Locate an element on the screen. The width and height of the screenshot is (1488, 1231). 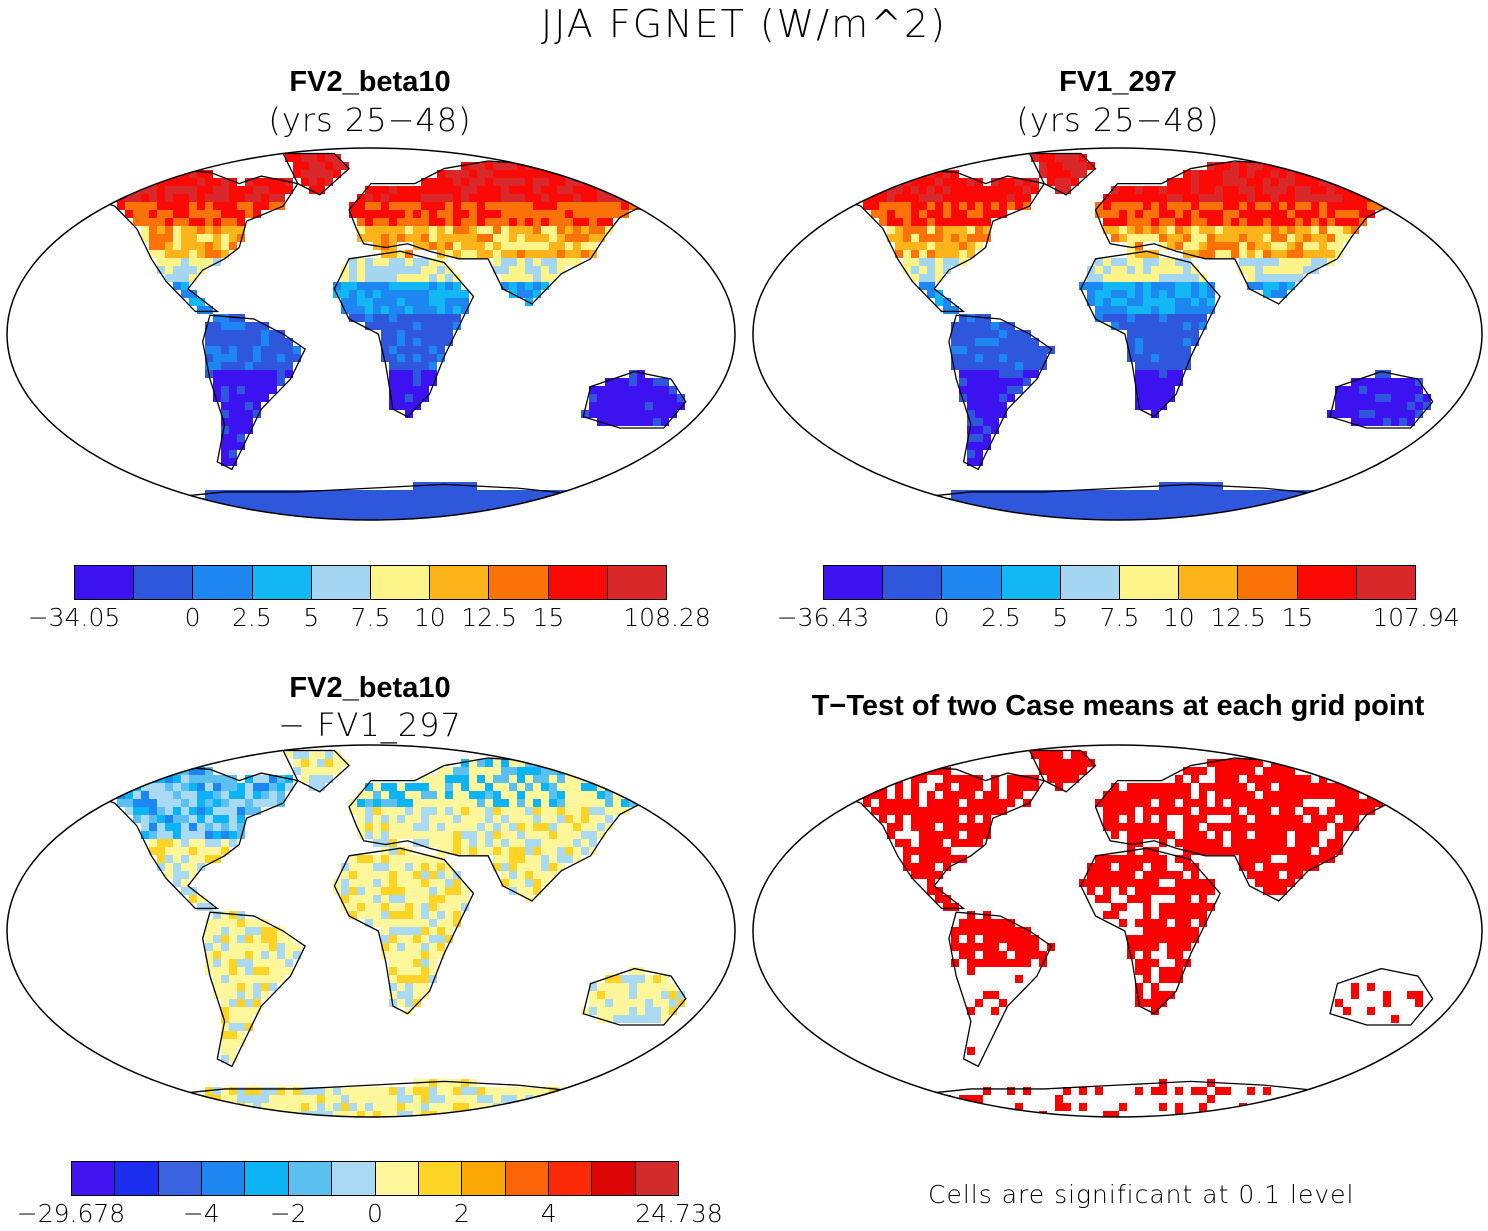
colorbar-tick-label: −4 is located at coordinates (201, 1213).